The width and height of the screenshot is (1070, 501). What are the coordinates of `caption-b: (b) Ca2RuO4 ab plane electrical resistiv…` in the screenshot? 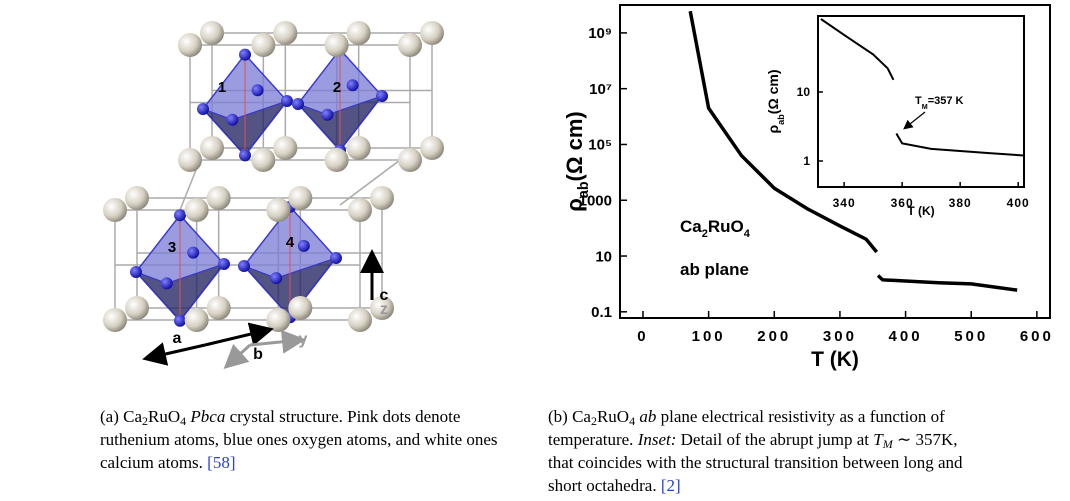 It's located at (758, 451).